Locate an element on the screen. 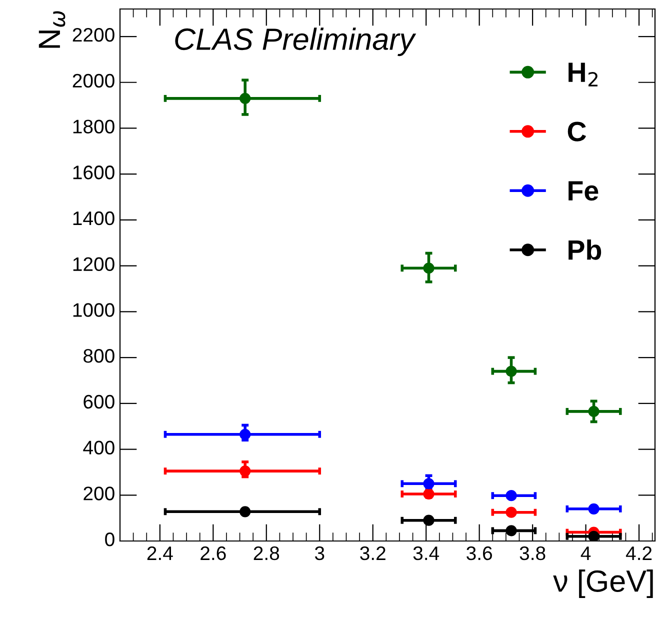 This screenshot has width=669, height=633. y-tick-label: 1600 is located at coordinates (93, 173).